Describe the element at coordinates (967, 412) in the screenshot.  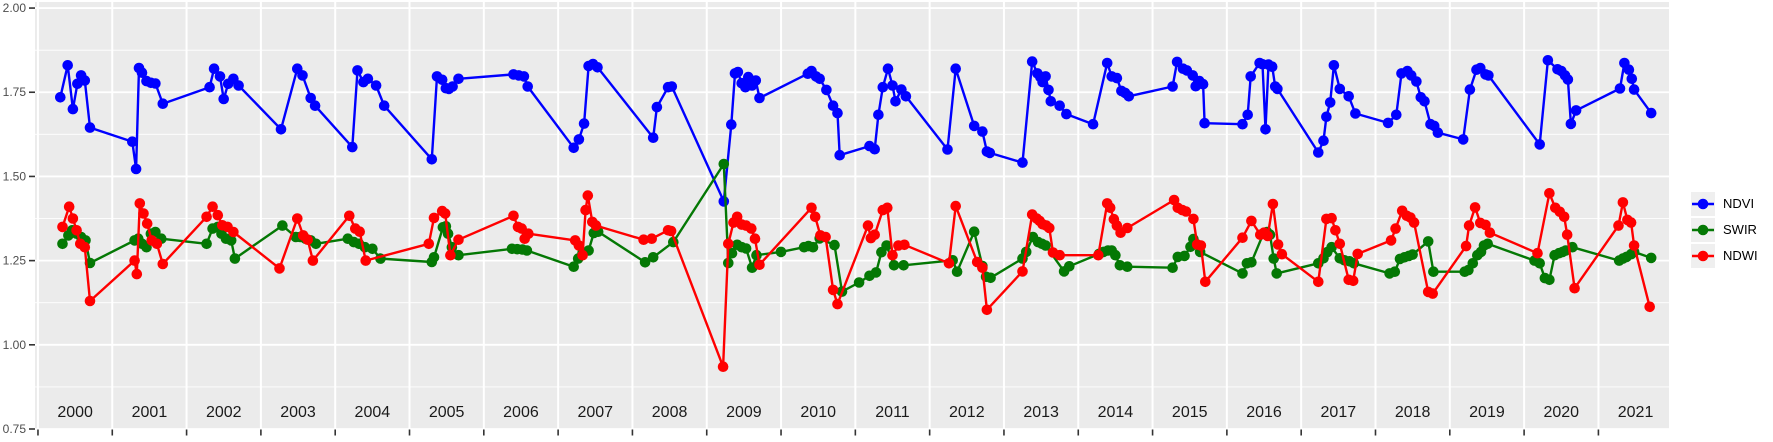
I see `year-label: 2012` at that location.